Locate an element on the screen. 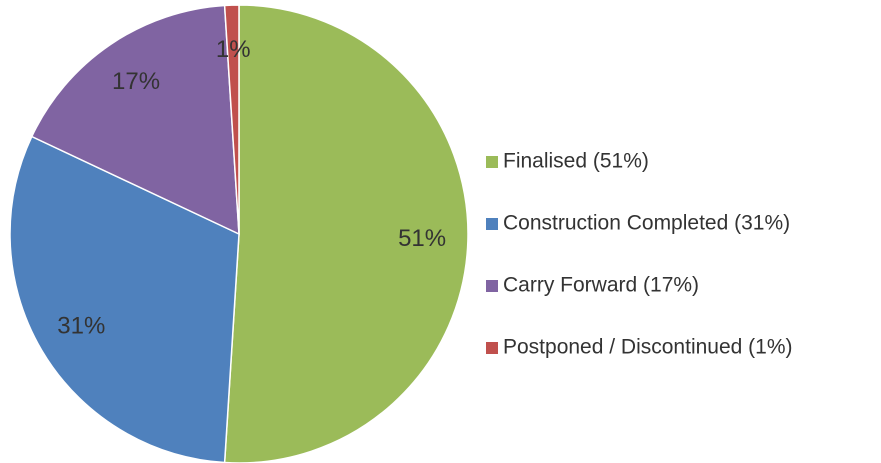 The height and width of the screenshot is (463, 881). legend-label: Finalised (51%) is located at coordinates (576, 161).